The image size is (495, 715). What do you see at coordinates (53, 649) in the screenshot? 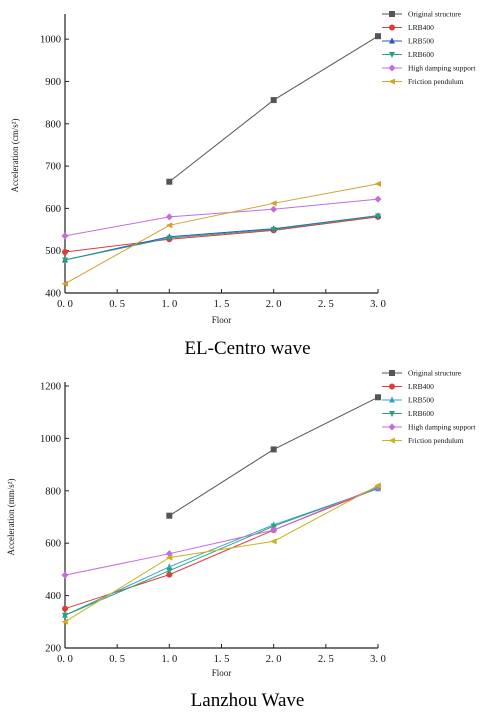
I see `y-tick-label: 200` at bounding box center [53, 649].